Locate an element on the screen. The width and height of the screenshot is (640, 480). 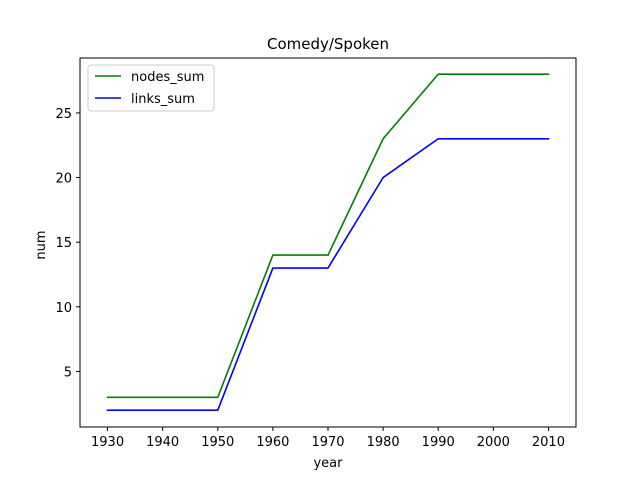
legend-label-nodes_sum: nodes_sum is located at coordinates (167, 77).